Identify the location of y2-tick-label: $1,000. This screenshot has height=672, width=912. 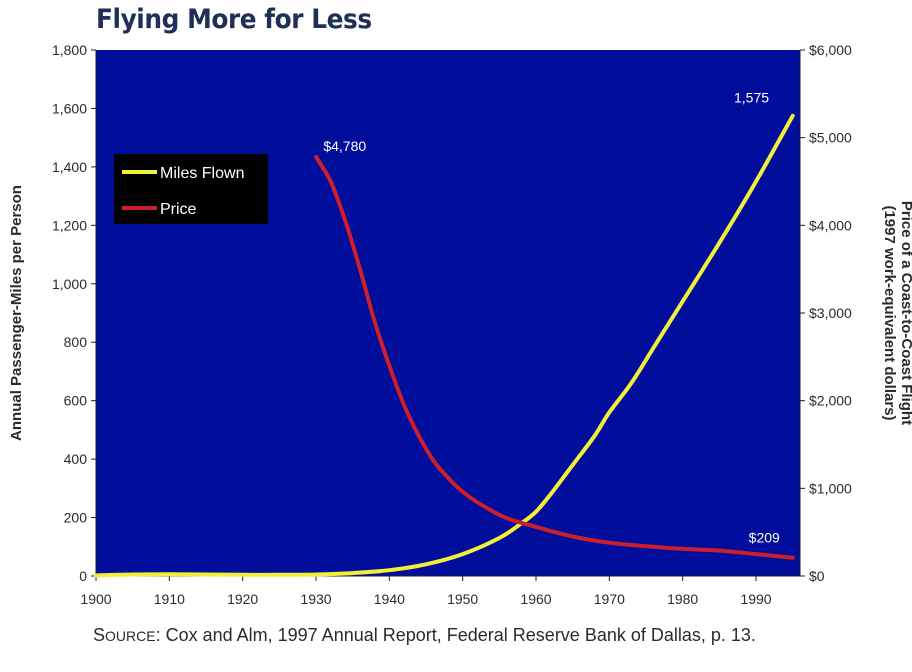
(830, 488).